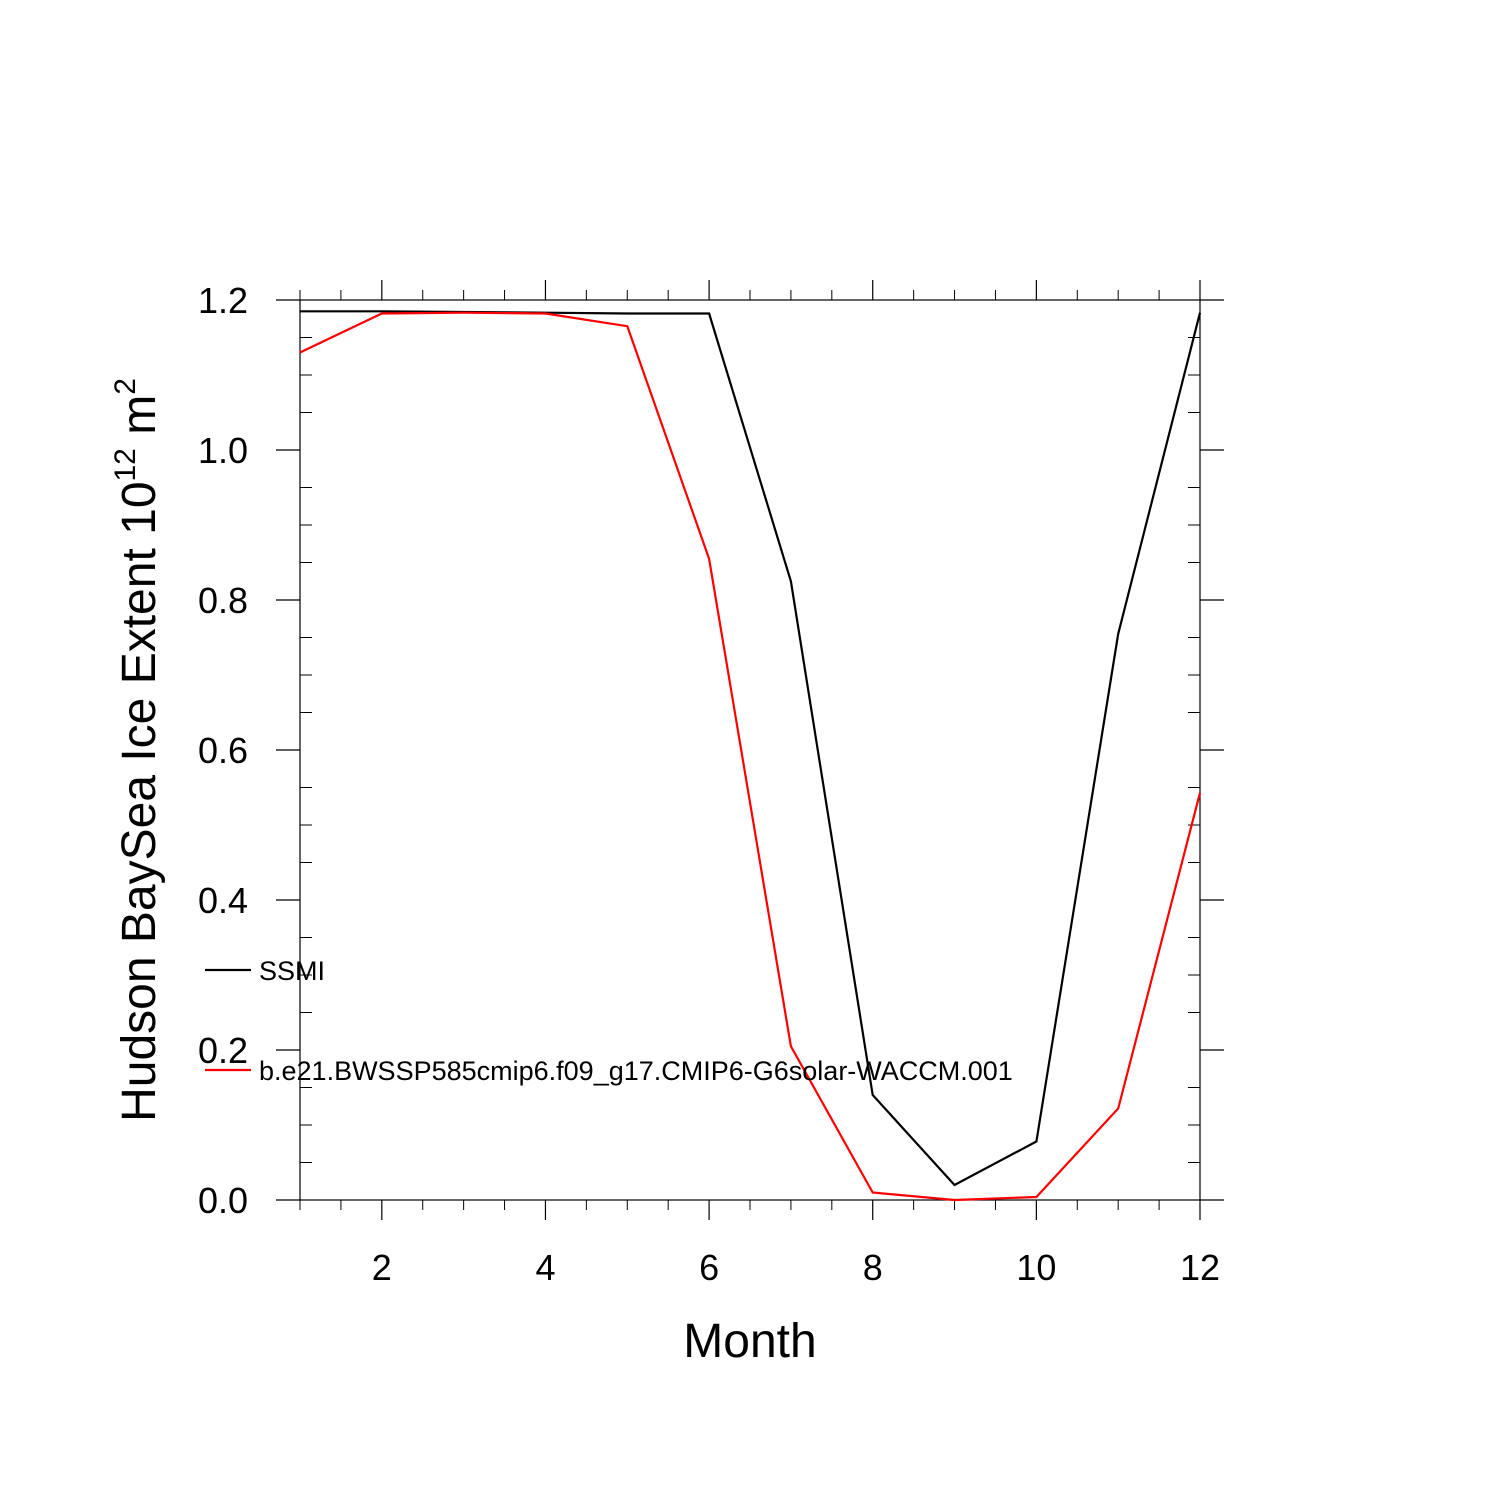 Image resolution: width=1500 pixels, height=1500 pixels. I want to click on x-tick-label: 2, so click(382, 1267).